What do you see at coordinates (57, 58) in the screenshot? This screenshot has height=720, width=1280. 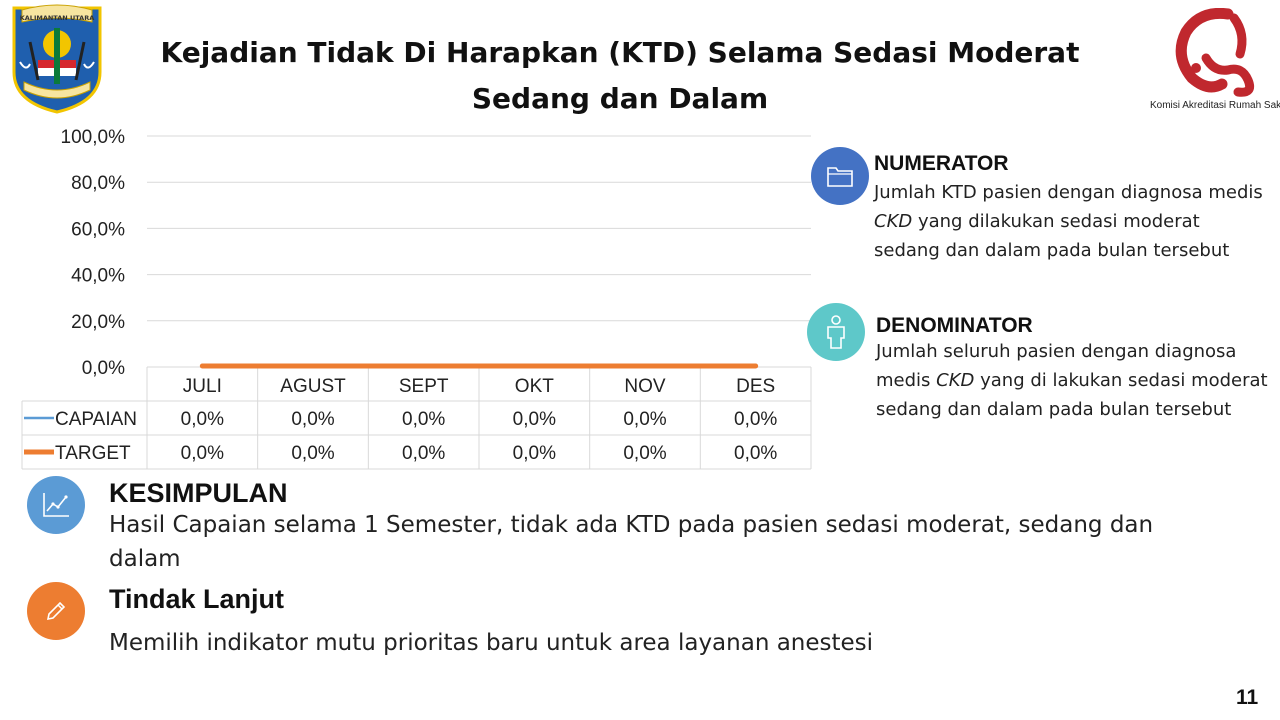 I see `kalimantan-utara-logo: KALIMANTAN UTARA` at bounding box center [57, 58].